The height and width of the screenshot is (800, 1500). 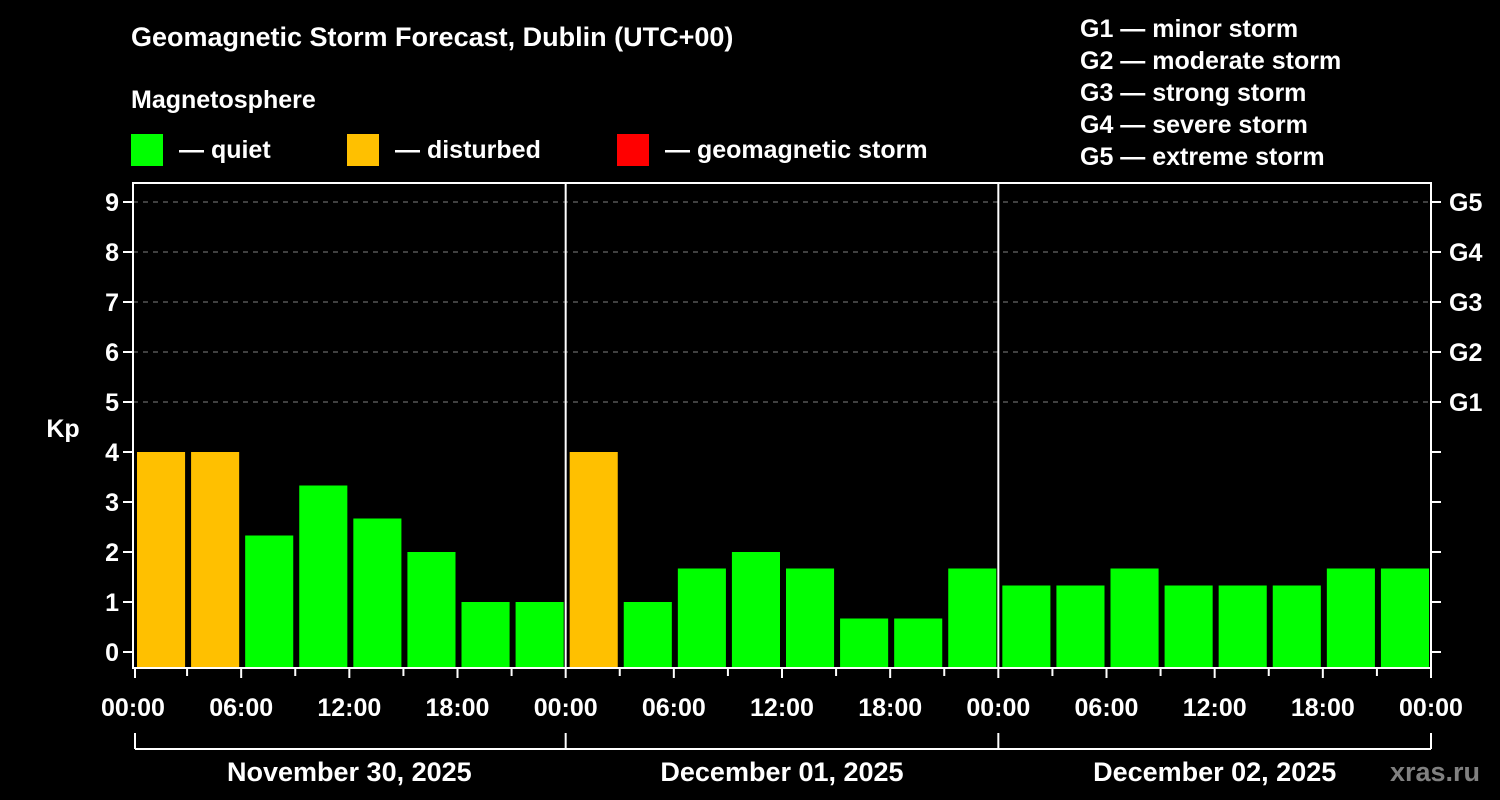 What do you see at coordinates (1465, 253) in the screenshot?
I see `g-level-label: G4` at bounding box center [1465, 253].